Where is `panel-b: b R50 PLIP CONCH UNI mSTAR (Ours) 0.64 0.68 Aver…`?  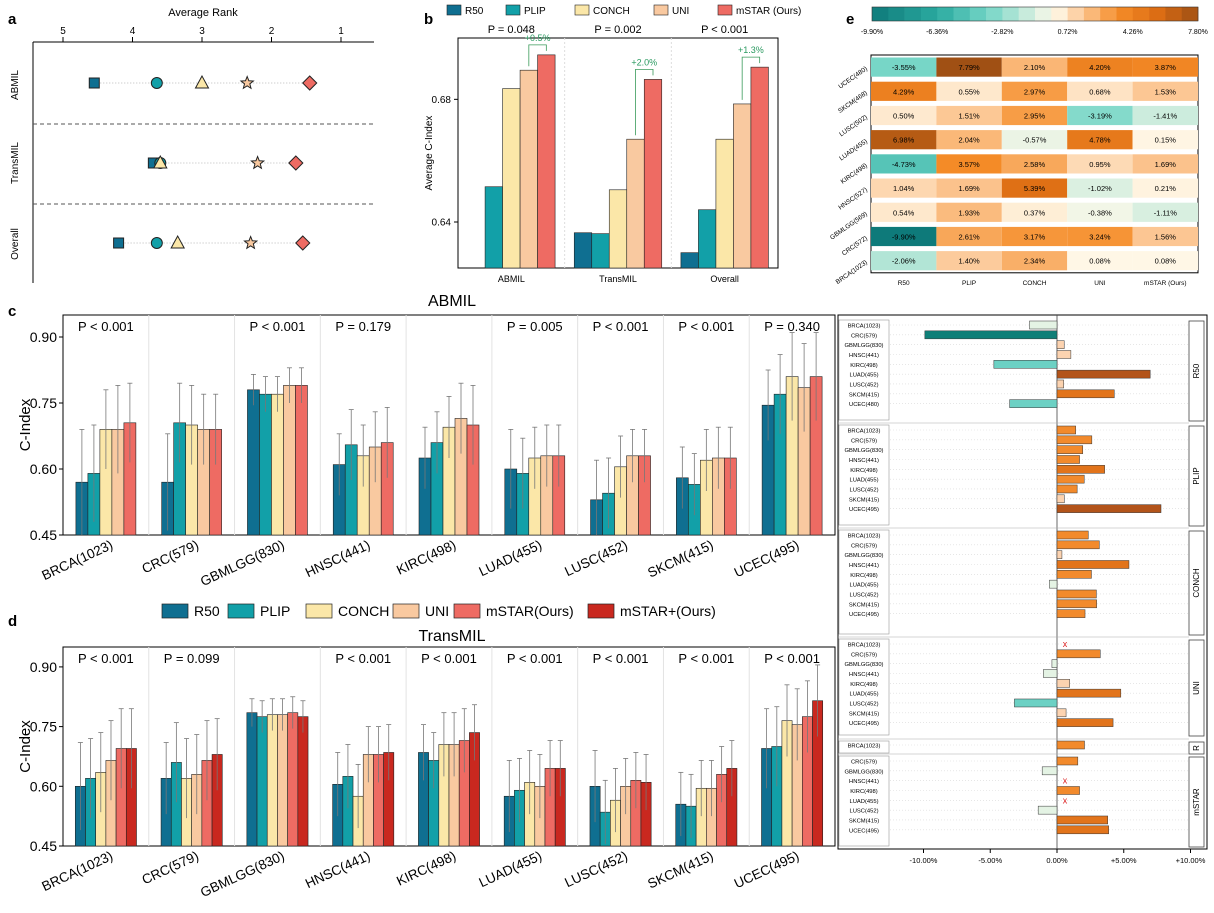 panel-b: b R50 PLIP CONCH UNI mSTAR (Ours) 0.64 0.68 Aver… is located at coordinates (612, 144).